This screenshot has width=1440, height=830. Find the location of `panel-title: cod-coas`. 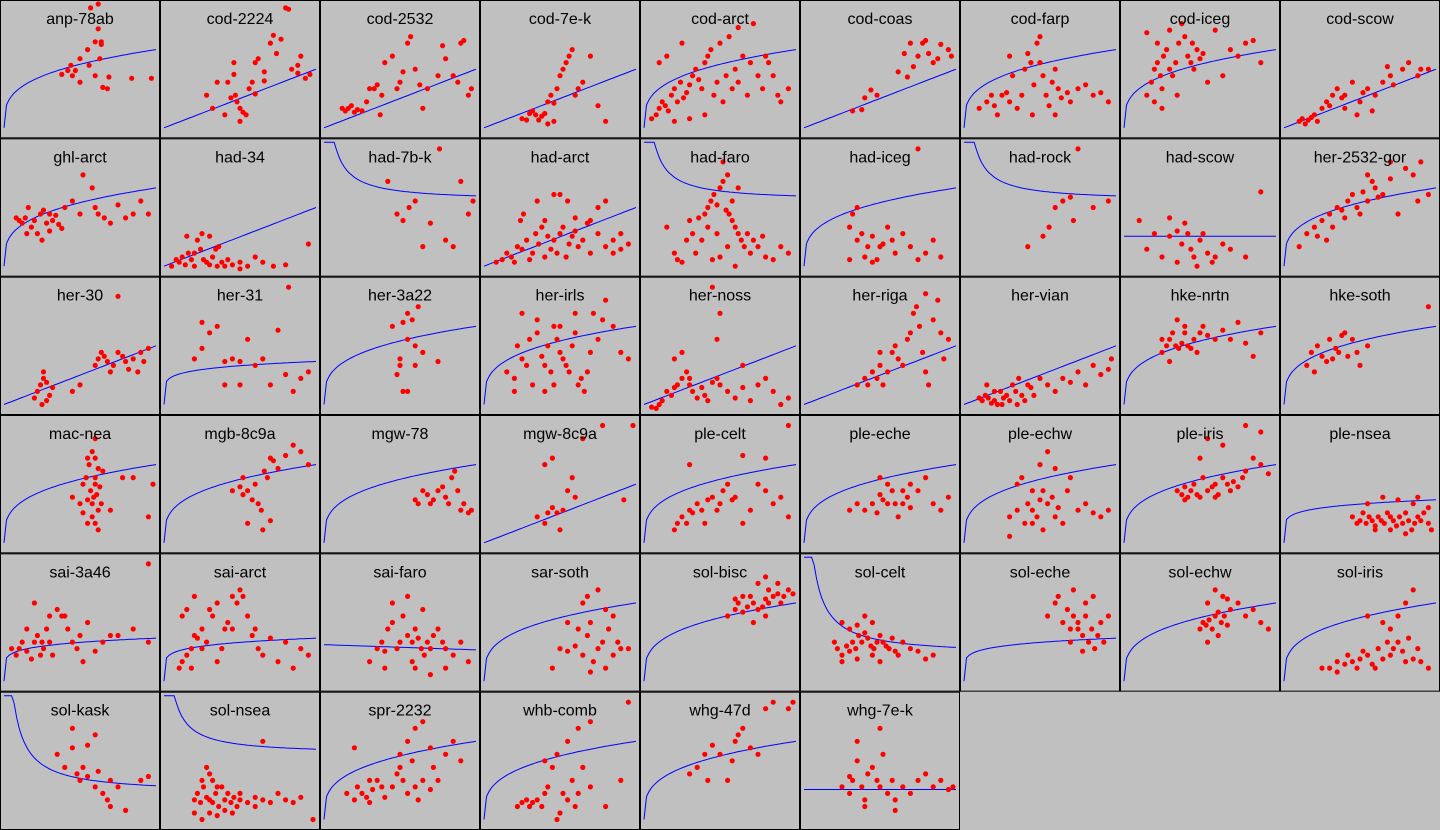

panel-title: cod-coas is located at coordinates (880, 19).